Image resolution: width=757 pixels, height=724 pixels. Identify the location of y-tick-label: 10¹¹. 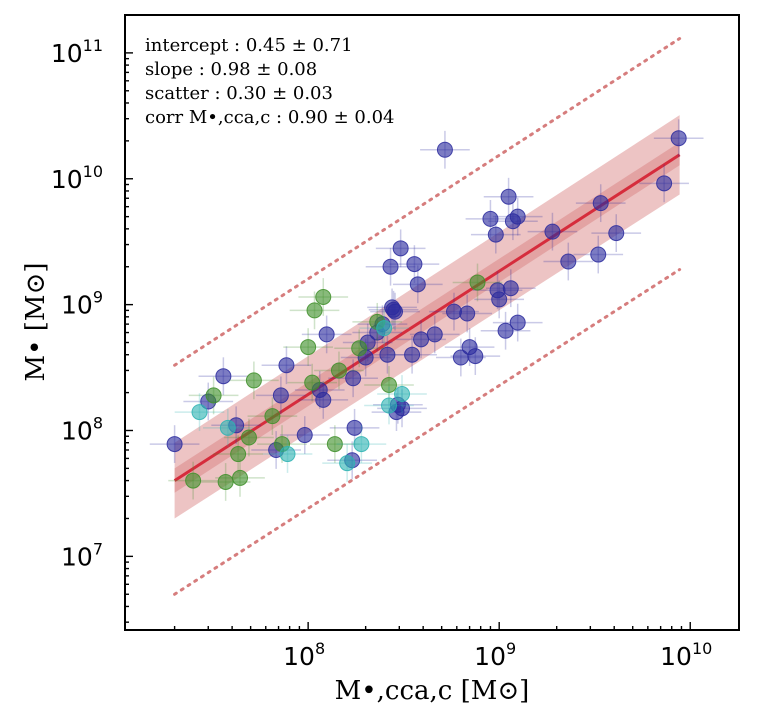
(77, 52).